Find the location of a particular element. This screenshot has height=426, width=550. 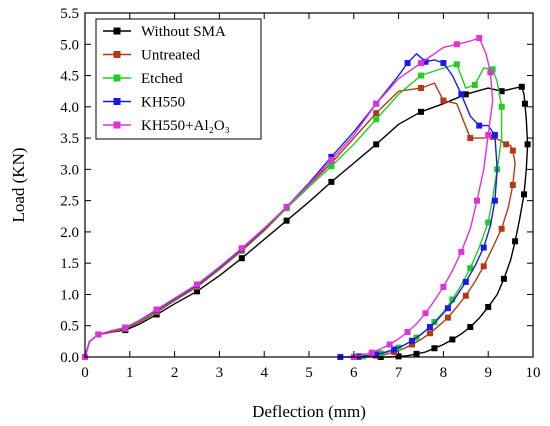

y-tick-label: 1.0 is located at coordinates (69, 295).